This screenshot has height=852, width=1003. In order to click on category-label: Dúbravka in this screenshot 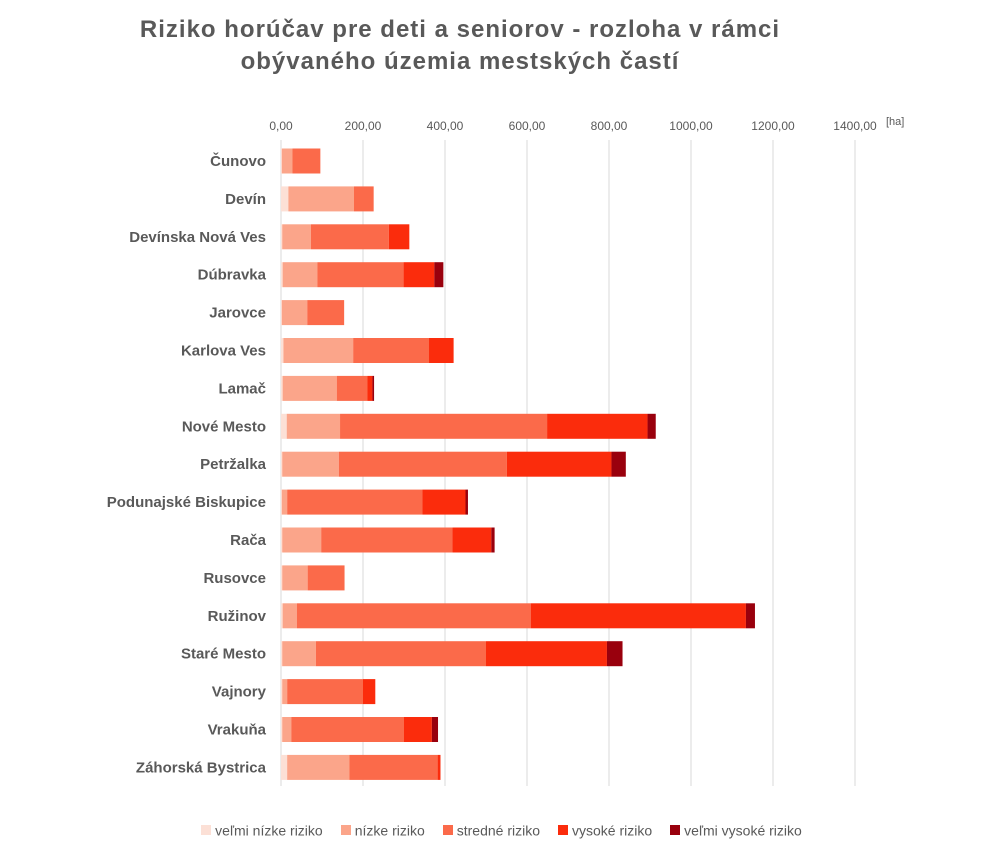, I will do `click(232, 275)`.